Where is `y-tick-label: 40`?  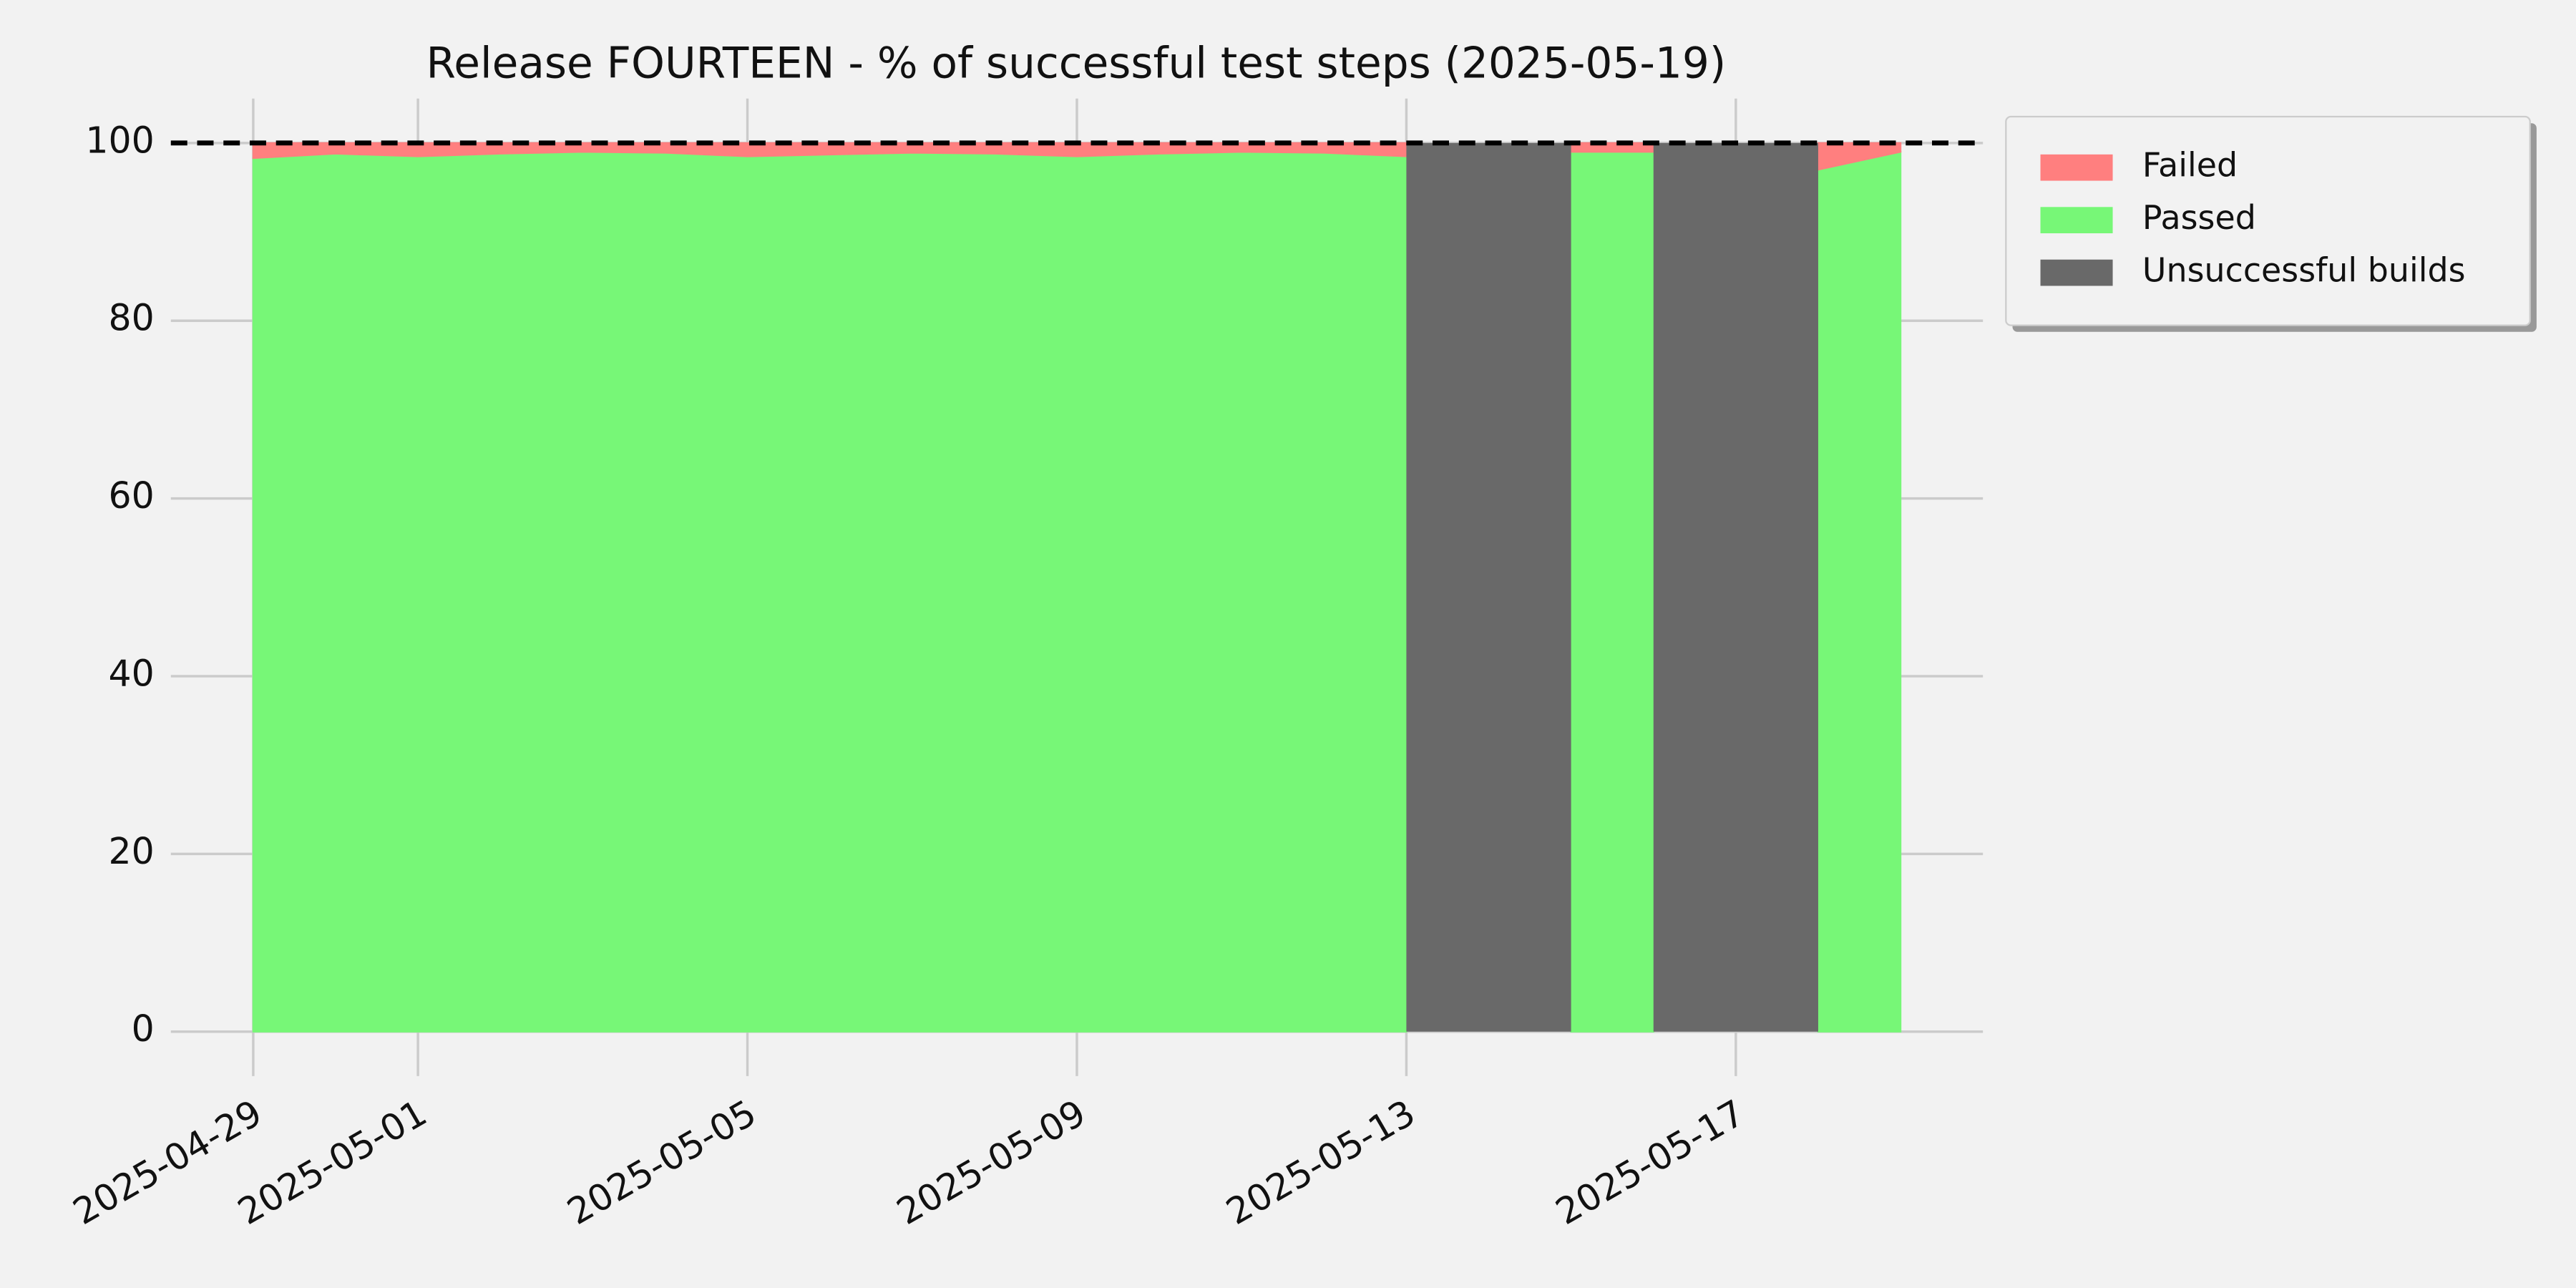
y-tick-label: 40 is located at coordinates (132, 673).